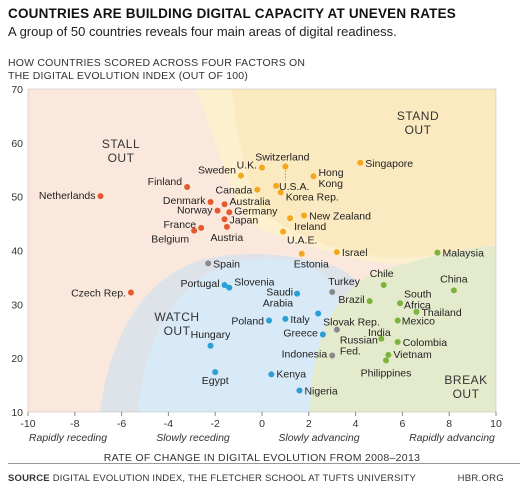 Image resolution: width=526 pixels, height=496 pixels. What do you see at coordinates (74, 424) in the screenshot?
I see `x-tick-label: -8` at bounding box center [74, 424].